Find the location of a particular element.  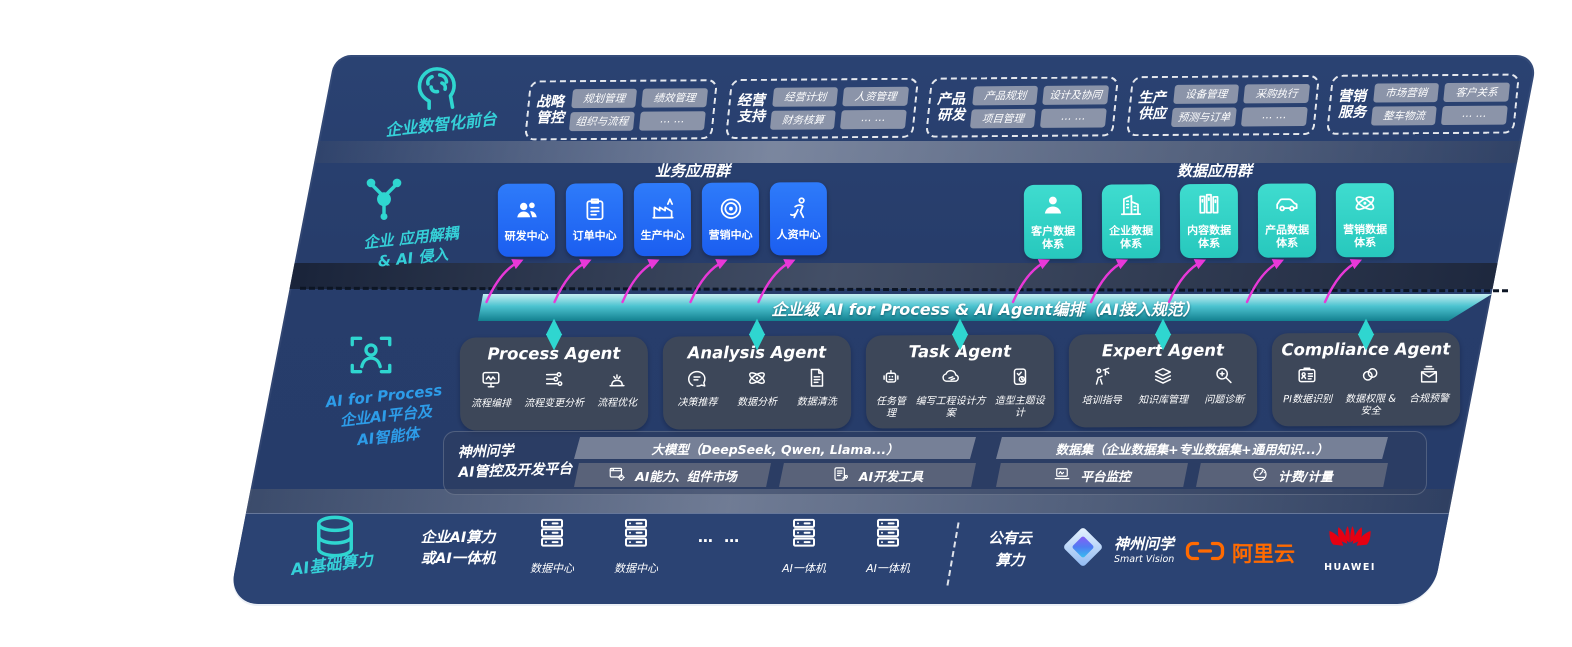

link-circles-icon is located at coordinates (1370, 377).